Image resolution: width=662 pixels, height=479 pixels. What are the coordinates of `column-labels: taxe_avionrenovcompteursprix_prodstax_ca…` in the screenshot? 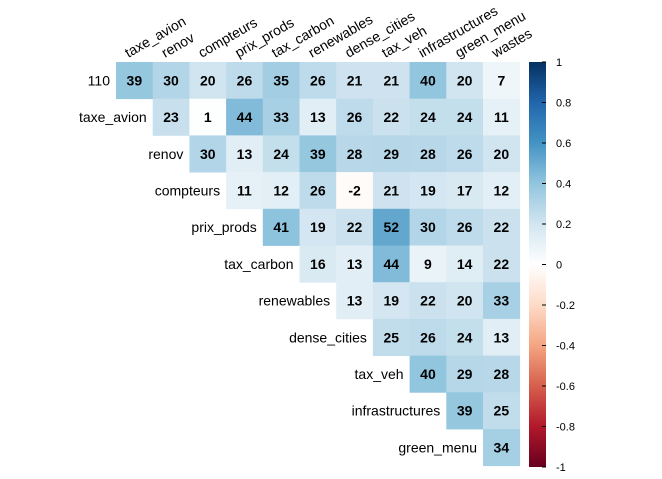 It's located at (328, 31).